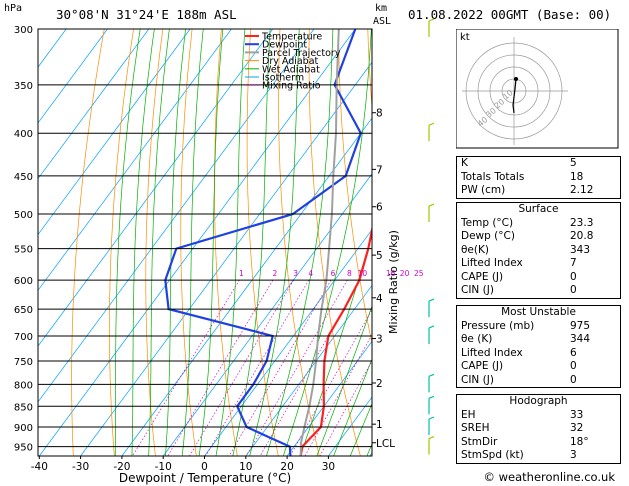 The image size is (629, 486). Describe the element at coordinates (573, 455) in the screenshot. I see `hodo-value: 3` at that location.